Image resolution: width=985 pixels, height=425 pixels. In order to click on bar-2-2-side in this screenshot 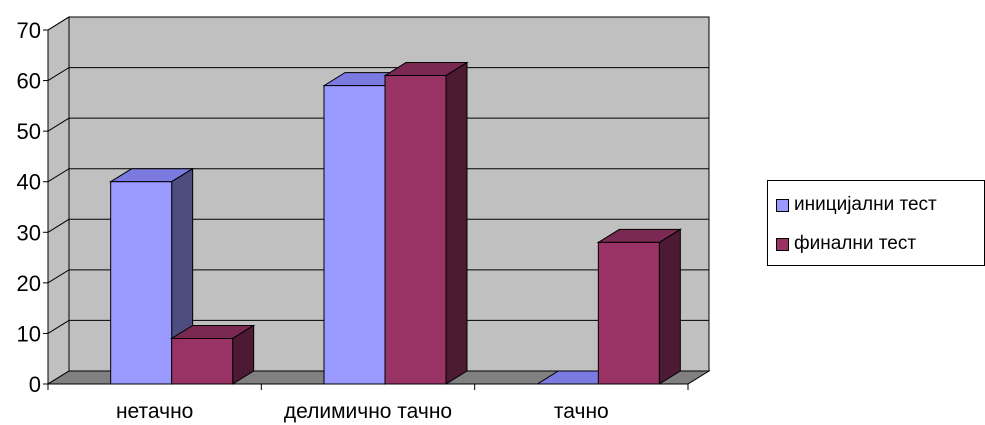, I will do `click(456, 223)`.